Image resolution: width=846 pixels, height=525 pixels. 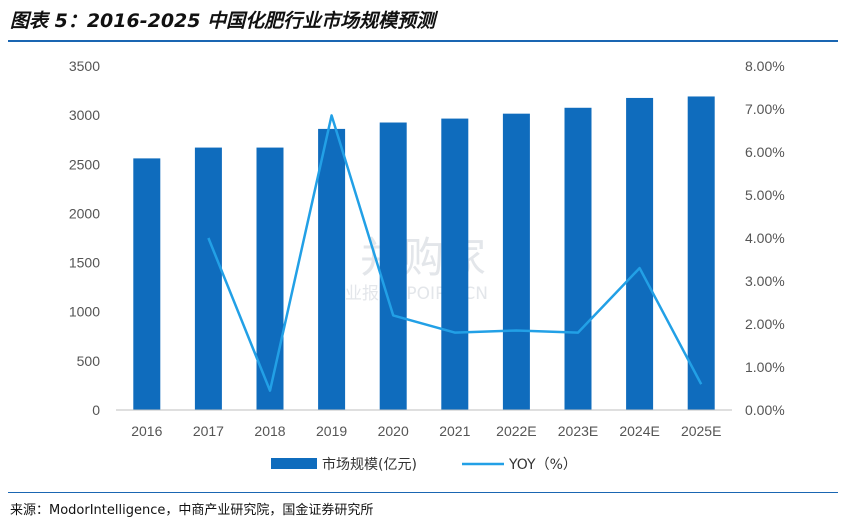 What do you see at coordinates (424, 464) in the screenshot?
I see `legend: 市场规模(亿元) YOY（%）` at bounding box center [424, 464].